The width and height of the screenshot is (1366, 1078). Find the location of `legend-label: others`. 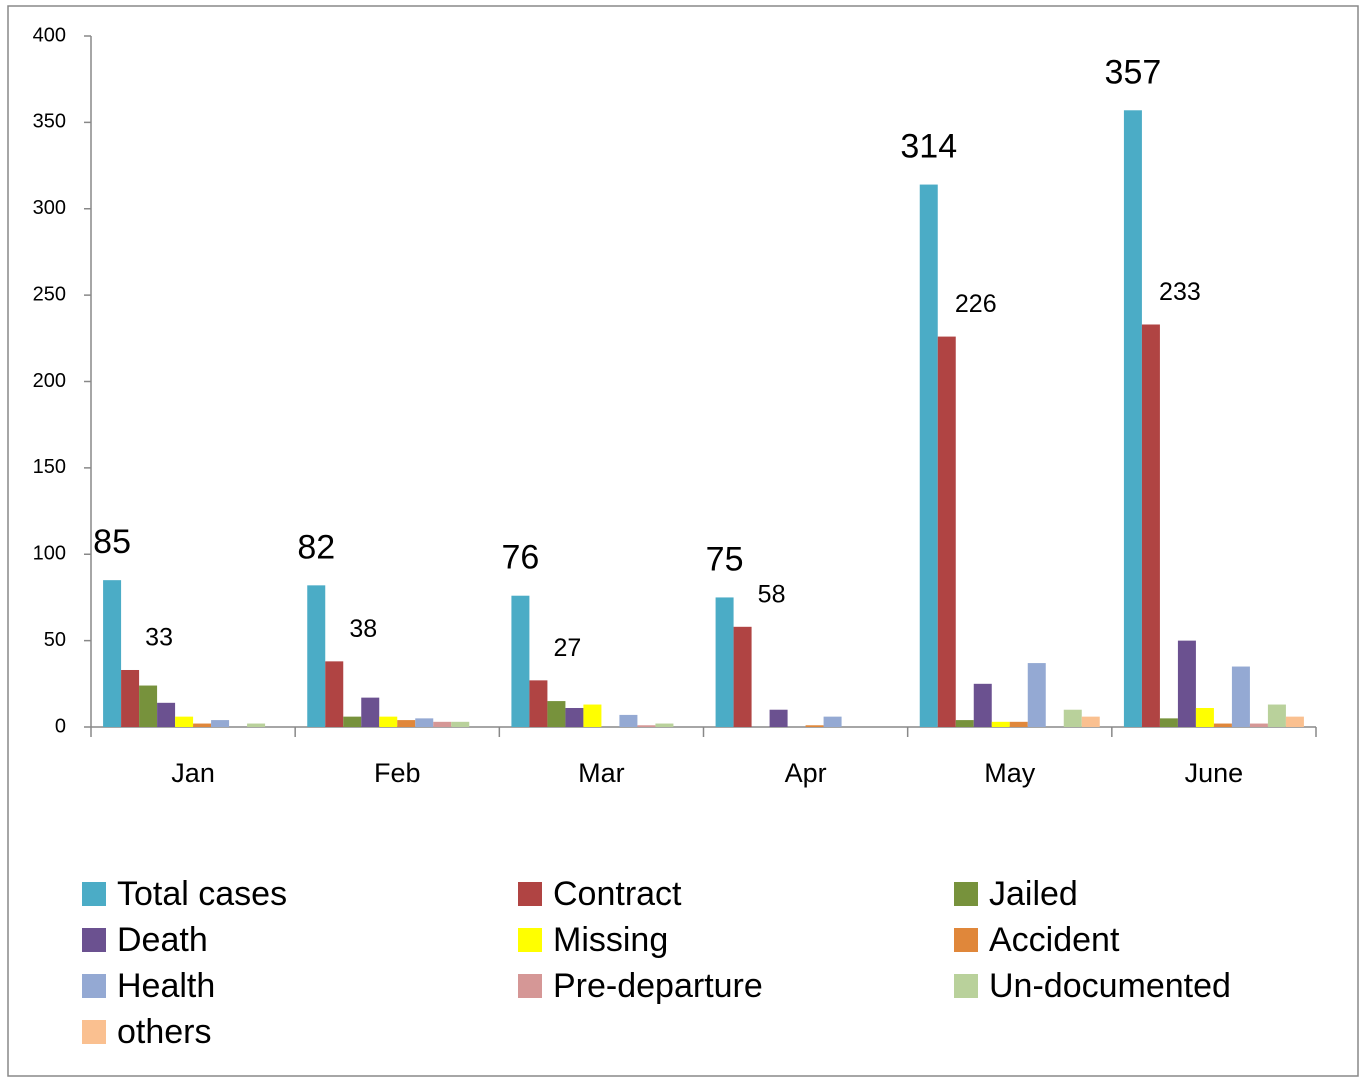

legend-label: others is located at coordinates (164, 1032).